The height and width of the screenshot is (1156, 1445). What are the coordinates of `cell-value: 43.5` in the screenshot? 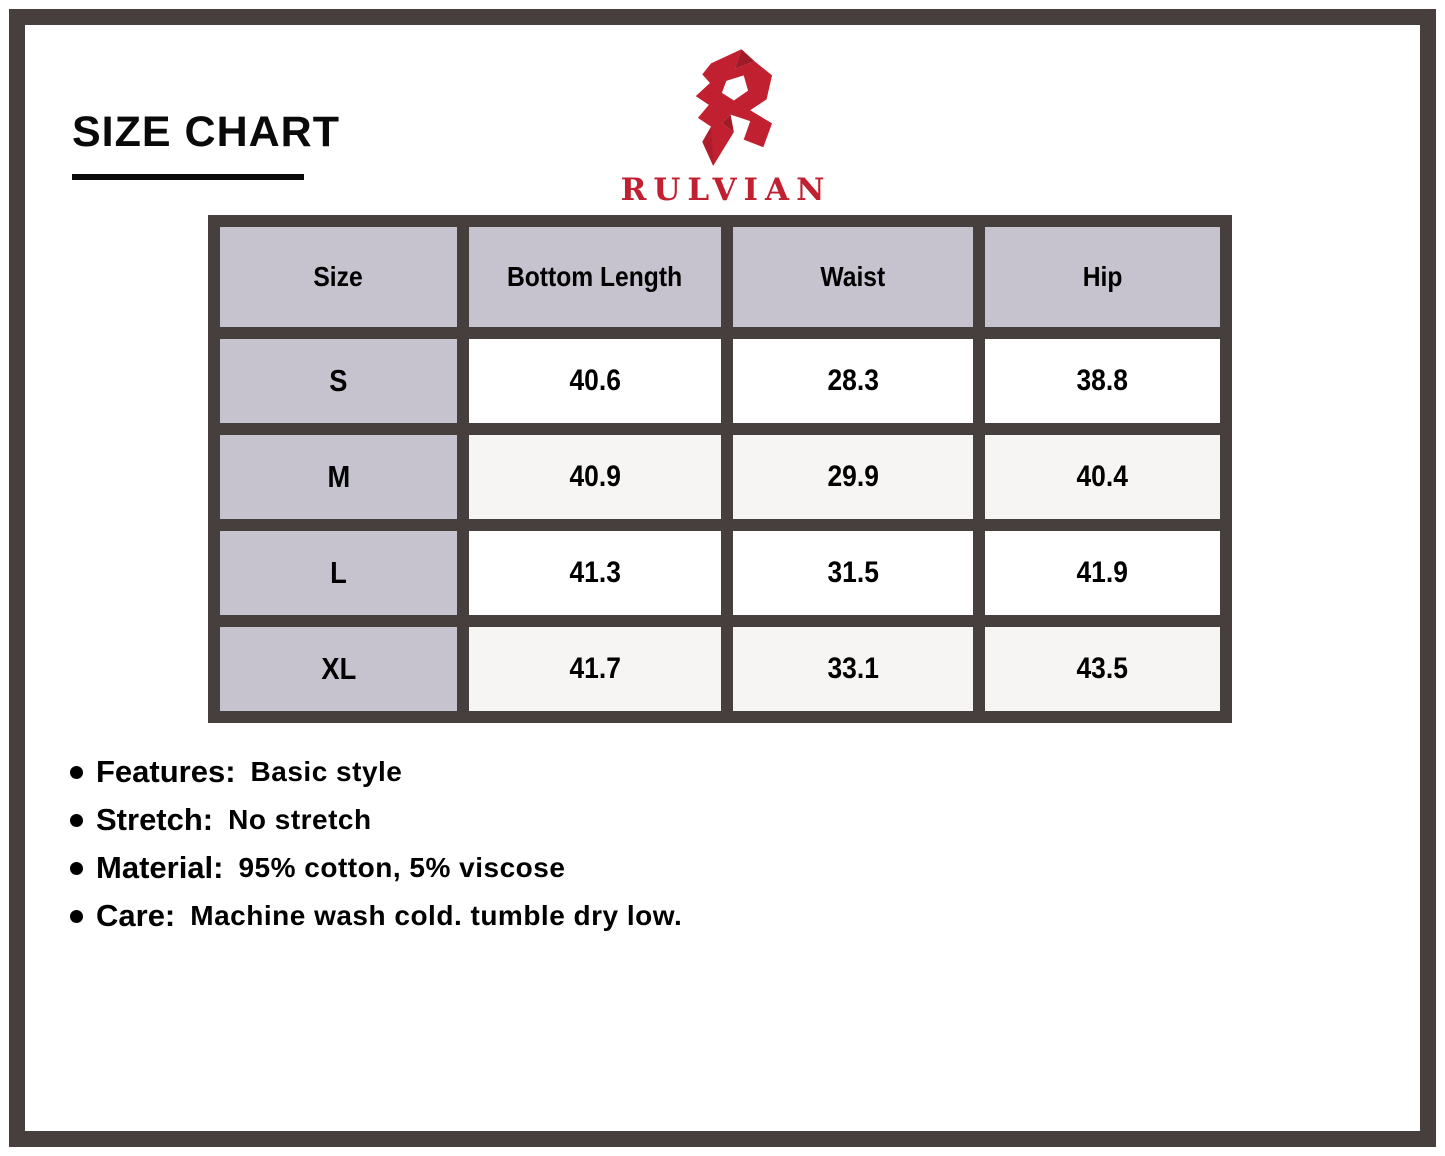 It's located at (1102, 668).